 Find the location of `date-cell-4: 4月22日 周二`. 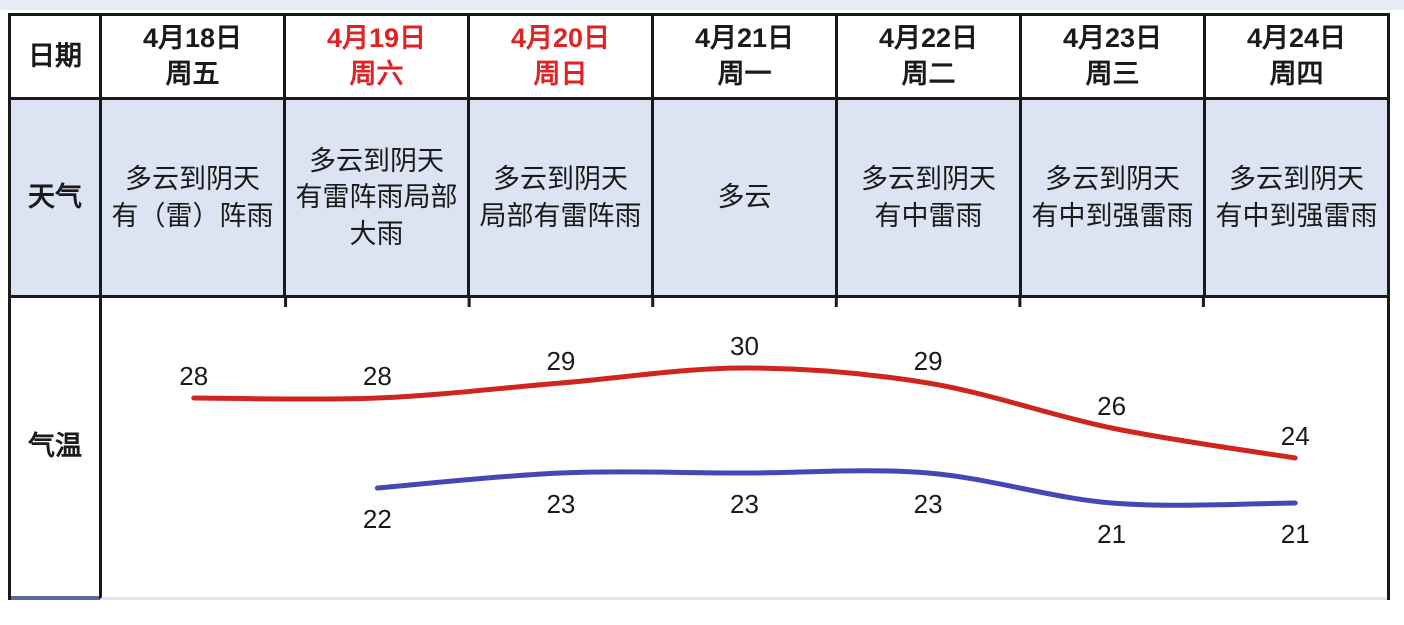

date-cell-4: 4月22日 周二 is located at coordinates (927, 58).